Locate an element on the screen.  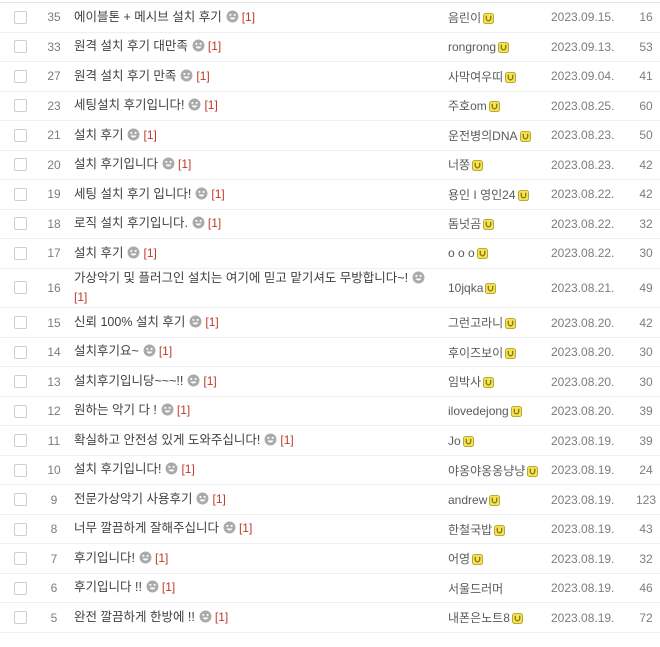
post-author-link: 주호om is located at coordinates (467, 106).